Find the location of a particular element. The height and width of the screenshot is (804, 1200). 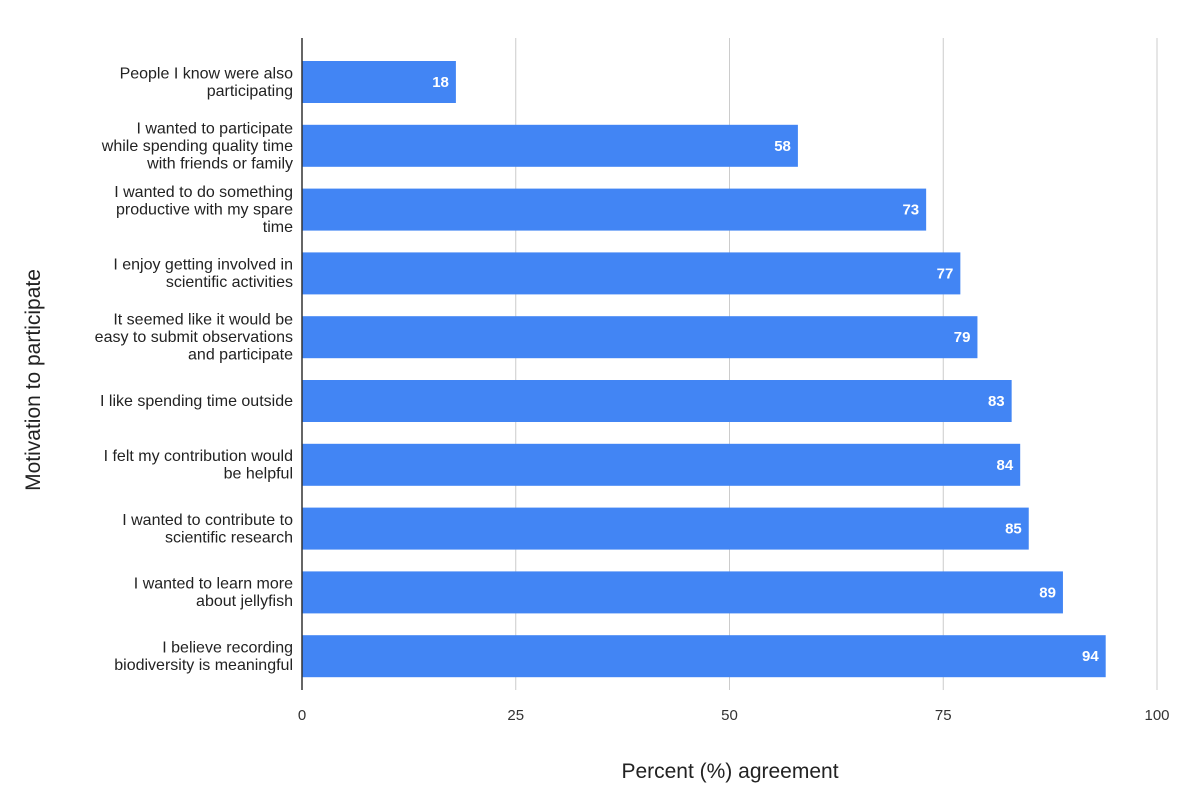

category-label-line: about jellyfish is located at coordinates (244, 601).